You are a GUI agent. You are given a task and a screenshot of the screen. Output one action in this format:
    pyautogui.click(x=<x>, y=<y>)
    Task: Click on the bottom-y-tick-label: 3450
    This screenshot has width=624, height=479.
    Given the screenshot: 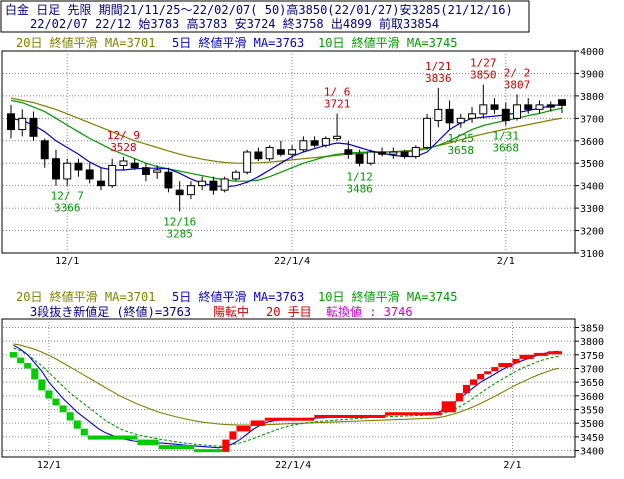 What is the action you would take?
    pyautogui.click(x=592, y=438)
    